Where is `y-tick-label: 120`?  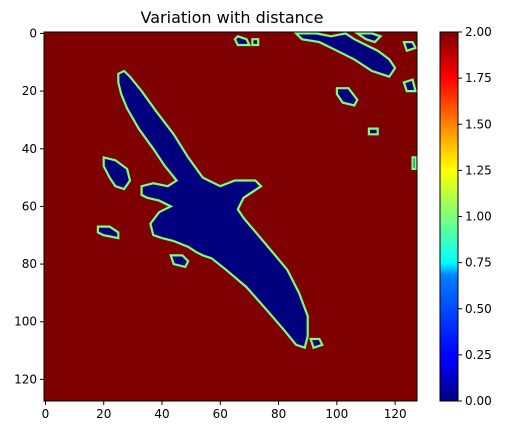
y-tick-label: 120 is located at coordinates (25, 379).